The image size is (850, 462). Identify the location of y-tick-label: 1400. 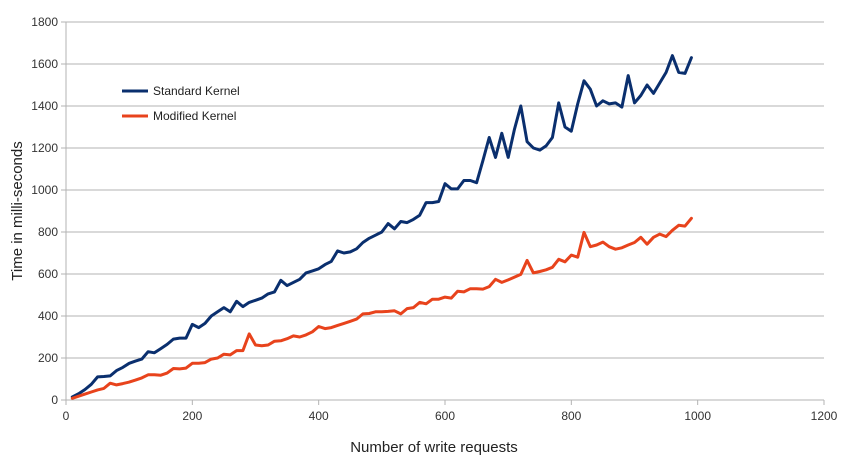
(44, 106).